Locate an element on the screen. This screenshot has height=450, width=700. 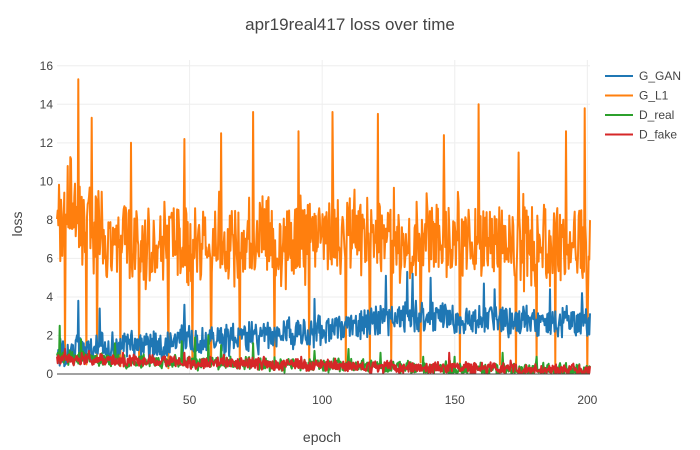
y-tick-label: 10 is located at coordinates (47, 181).